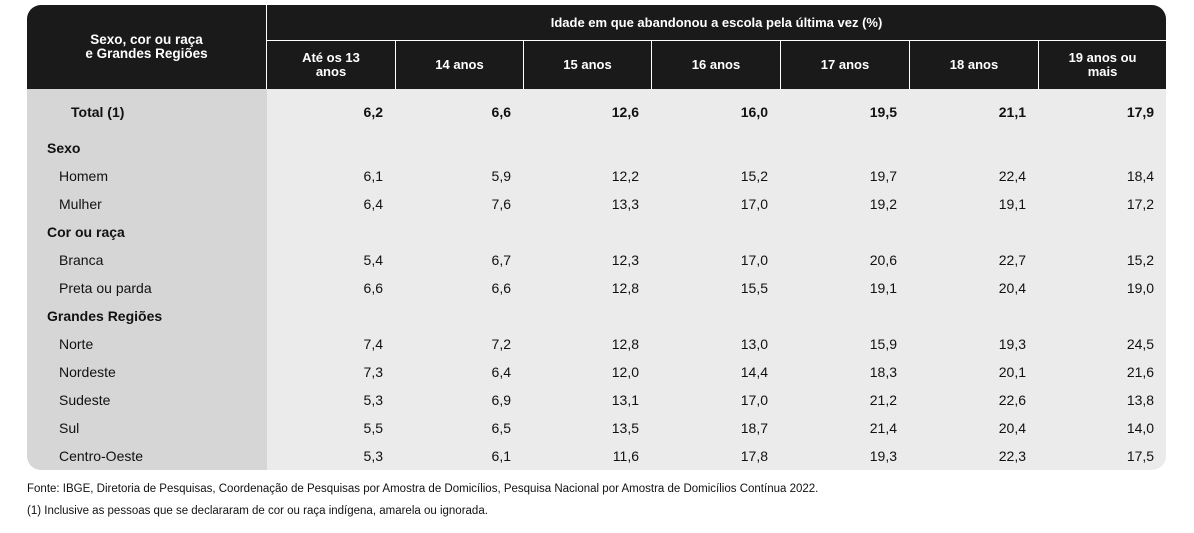 The height and width of the screenshot is (533, 1194). What do you see at coordinates (147, 316) in the screenshot?
I see `group-label: Grandes Regiões` at bounding box center [147, 316].